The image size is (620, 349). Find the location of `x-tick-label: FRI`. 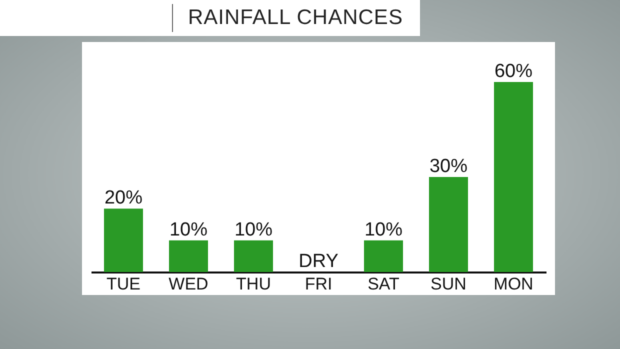

x-tick-label: FRI is located at coordinates (318, 284).